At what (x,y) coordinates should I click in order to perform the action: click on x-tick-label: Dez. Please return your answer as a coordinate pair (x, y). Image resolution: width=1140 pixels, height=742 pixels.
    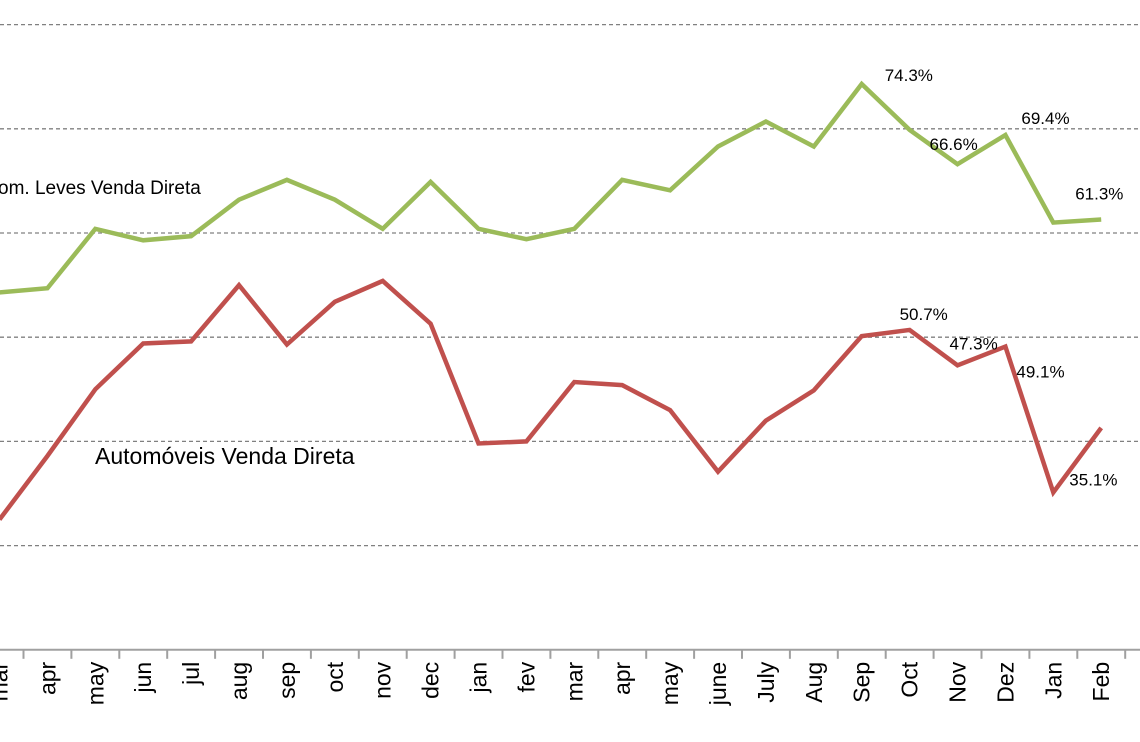
    Looking at the image, I should click on (1005, 682).